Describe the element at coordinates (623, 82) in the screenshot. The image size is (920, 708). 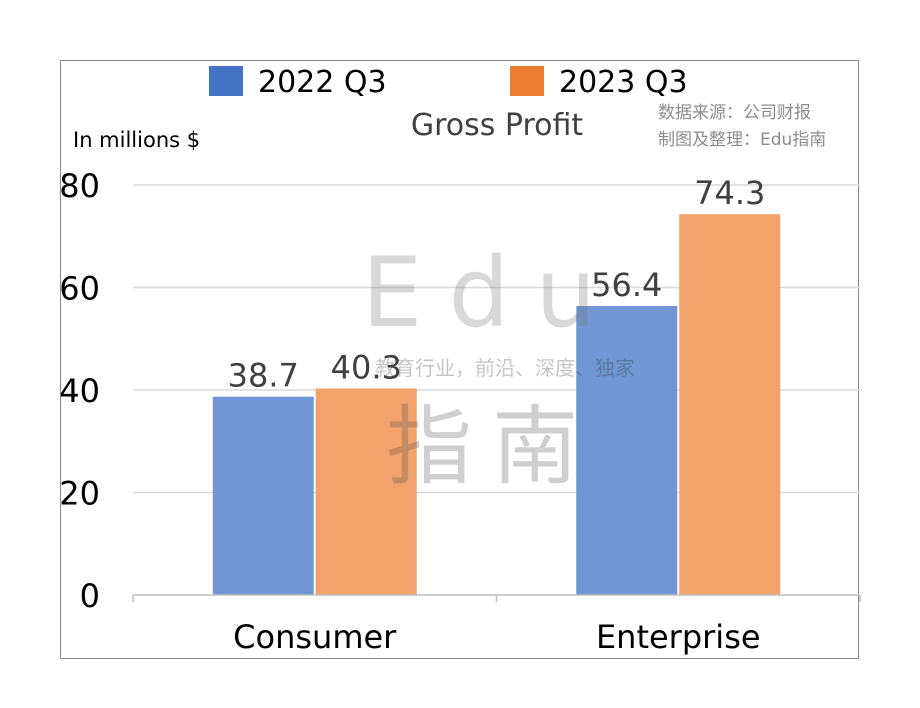
I see `legend-label-2023: 2023 Q3` at that location.